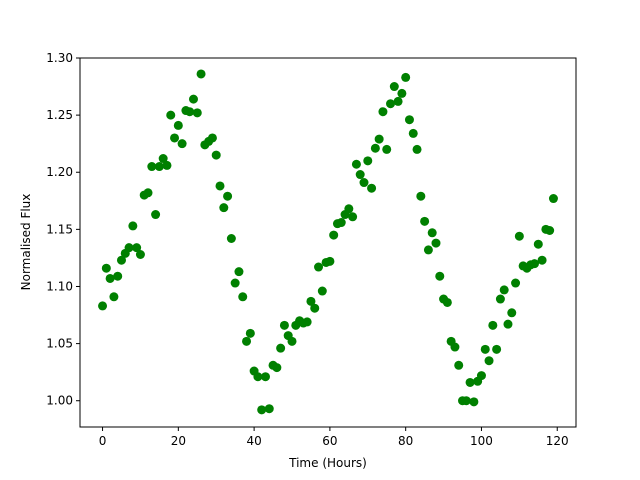 This screenshot has width=640, height=480. I want to click on x-tick-label: 80, so click(405, 441).